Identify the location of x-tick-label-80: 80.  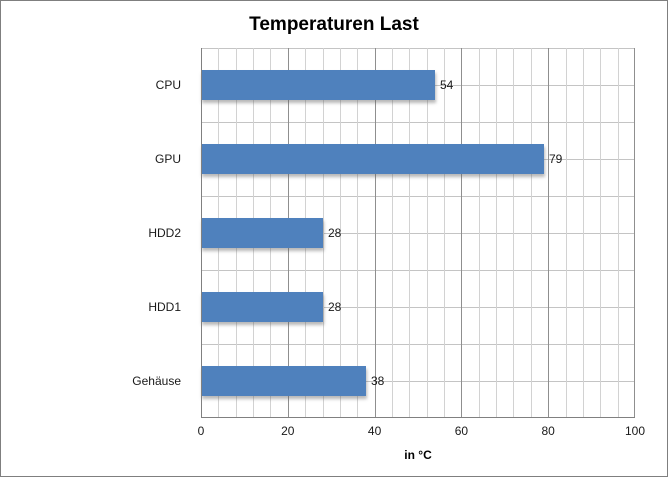
(548, 431).